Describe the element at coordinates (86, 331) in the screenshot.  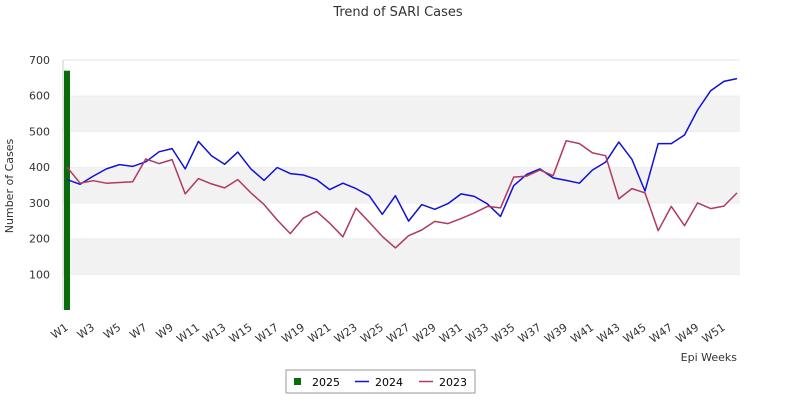
I see `x-tick-label: W3` at that location.